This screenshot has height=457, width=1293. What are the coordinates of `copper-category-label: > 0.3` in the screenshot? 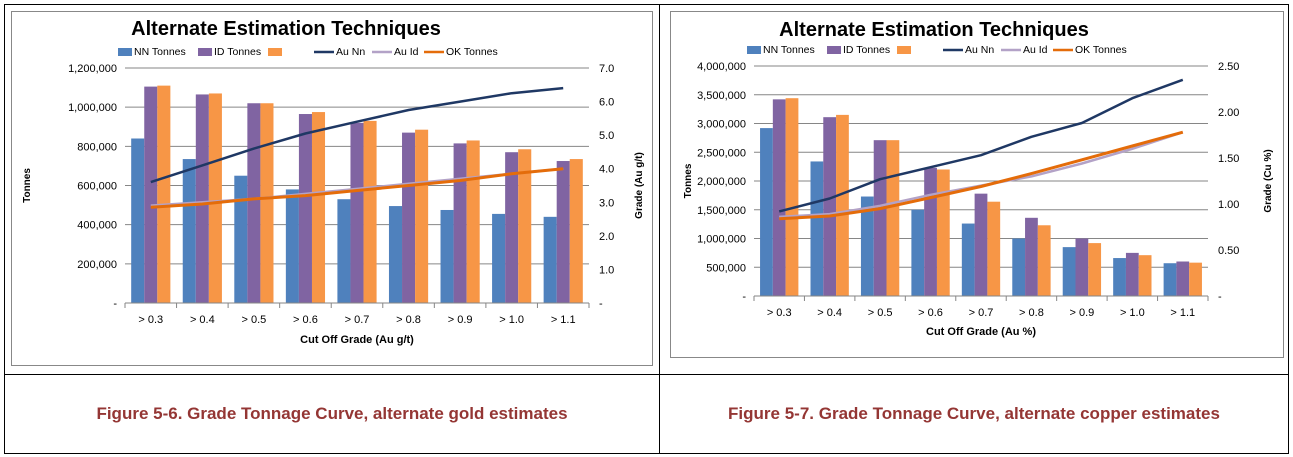 It's located at (779, 313).